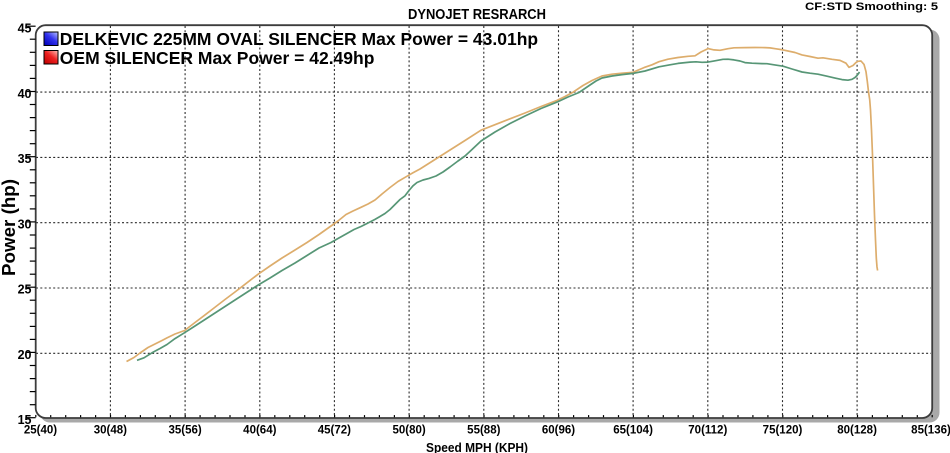 Image resolution: width=950 pixels, height=453 pixels. What do you see at coordinates (110, 431) in the screenshot?
I see `svg-text: 30(48)` at bounding box center [110, 431].